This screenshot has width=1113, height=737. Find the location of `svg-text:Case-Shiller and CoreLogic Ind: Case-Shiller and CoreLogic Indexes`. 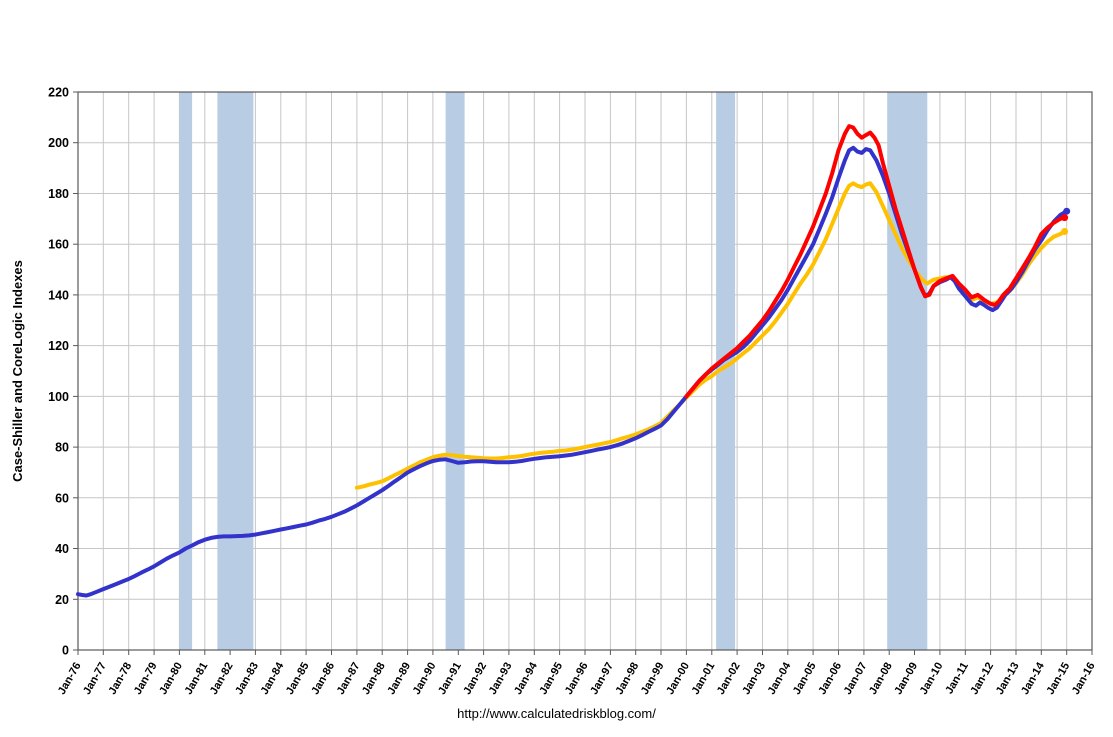

svg-text:Case-Shiller and CoreLogic Ind: Case-Shiller and CoreLogic Indexes is located at coordinates (17, 371).